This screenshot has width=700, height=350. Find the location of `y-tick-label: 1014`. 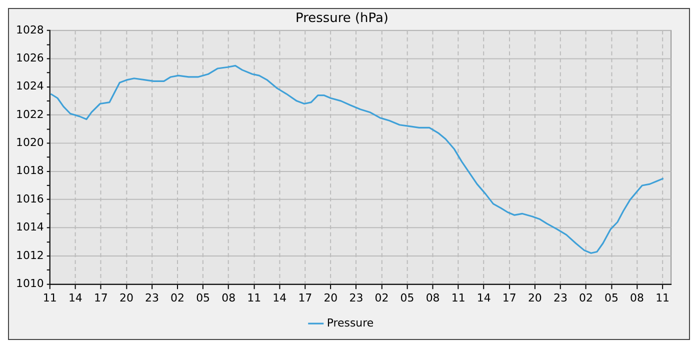

y-tick-label: 1014 is located at coordinates (30, 227).